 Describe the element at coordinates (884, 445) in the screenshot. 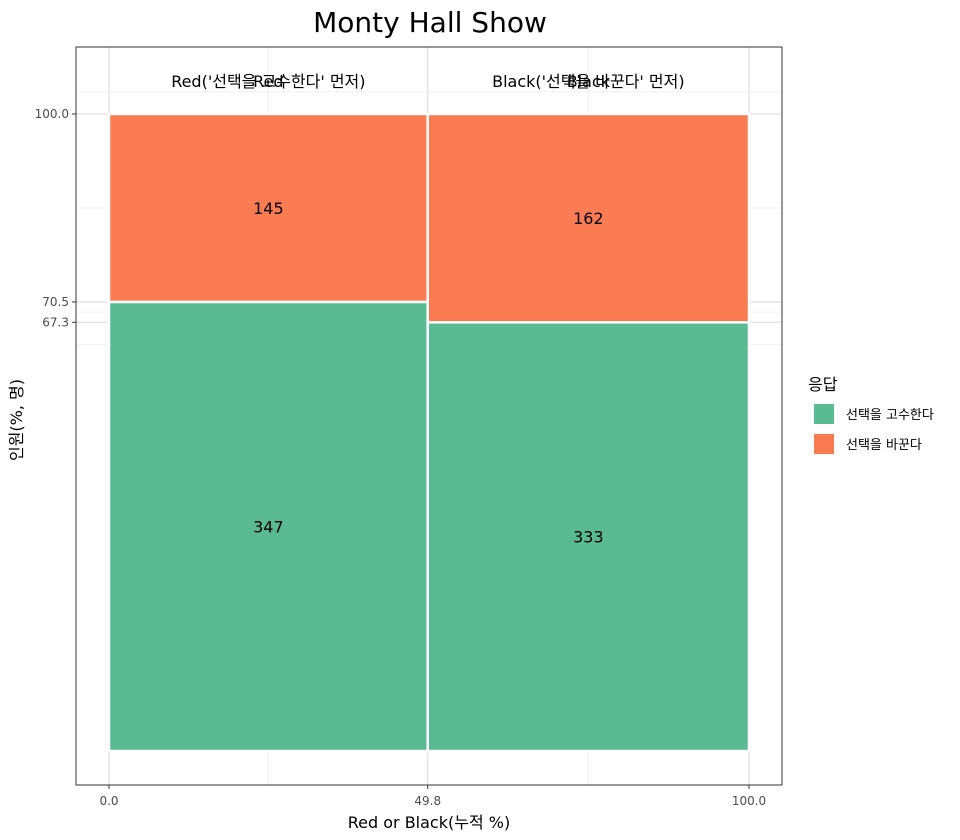

I see `legend-label: 선택을 바꾼다` at that location.